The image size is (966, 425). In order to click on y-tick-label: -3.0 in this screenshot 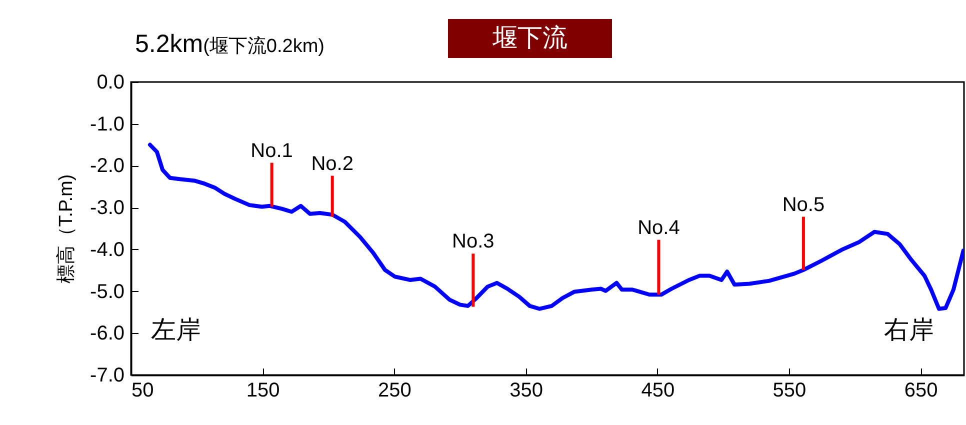, I will do `click(107, 208)`.